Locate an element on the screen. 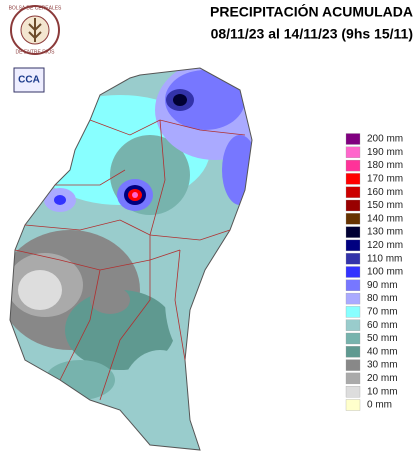 The image size is (420, 461). legend-label: 50 mm is located at coordinates (382, 338).